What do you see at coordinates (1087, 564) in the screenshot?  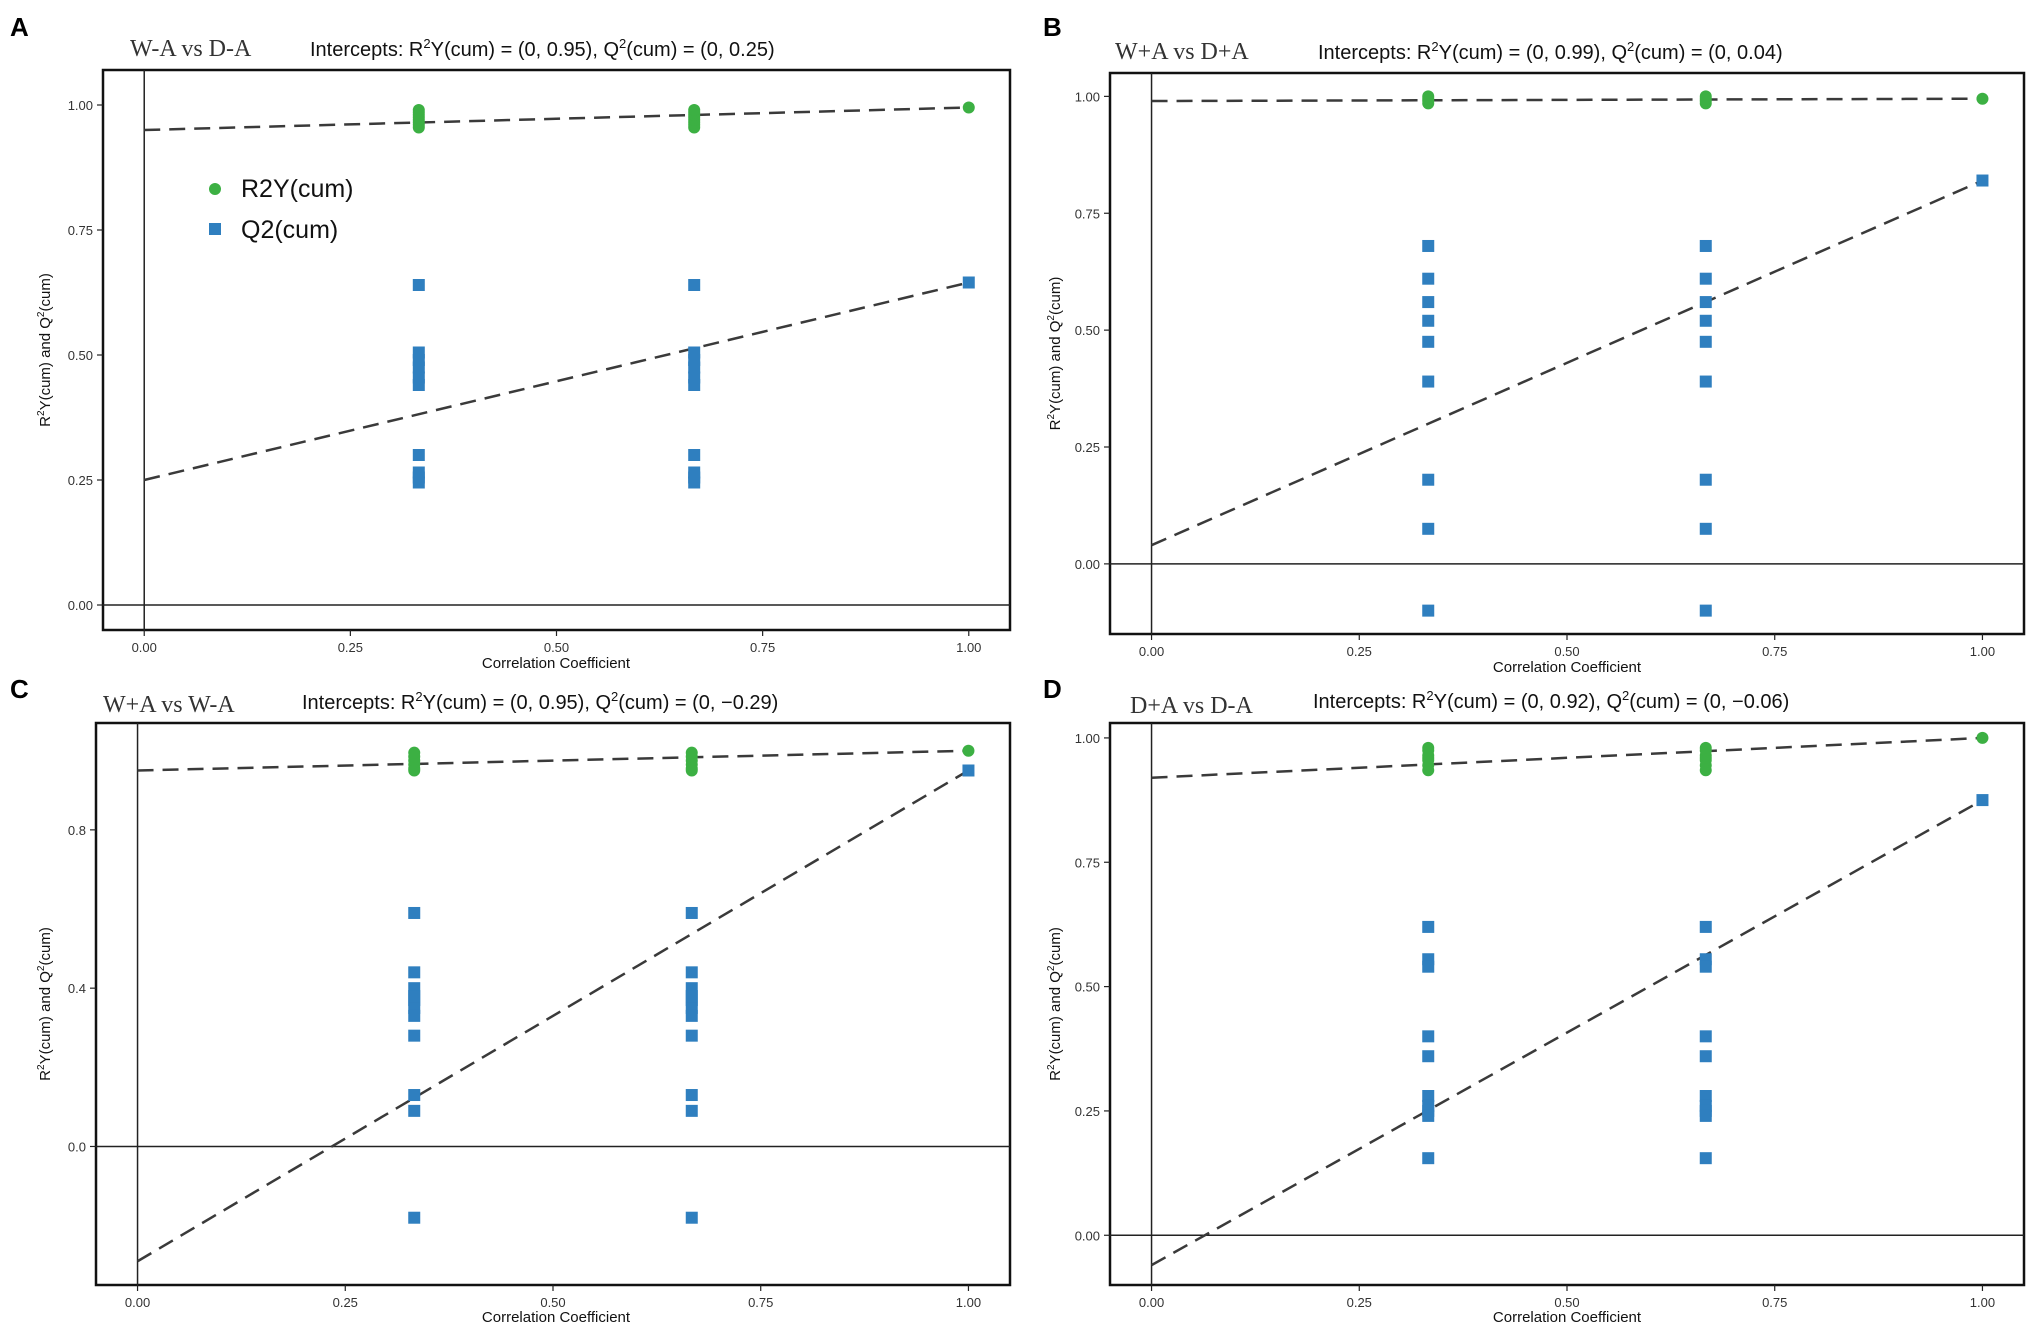 I see `y-tick-label: 0.00` at bounding box center [1087, 564].